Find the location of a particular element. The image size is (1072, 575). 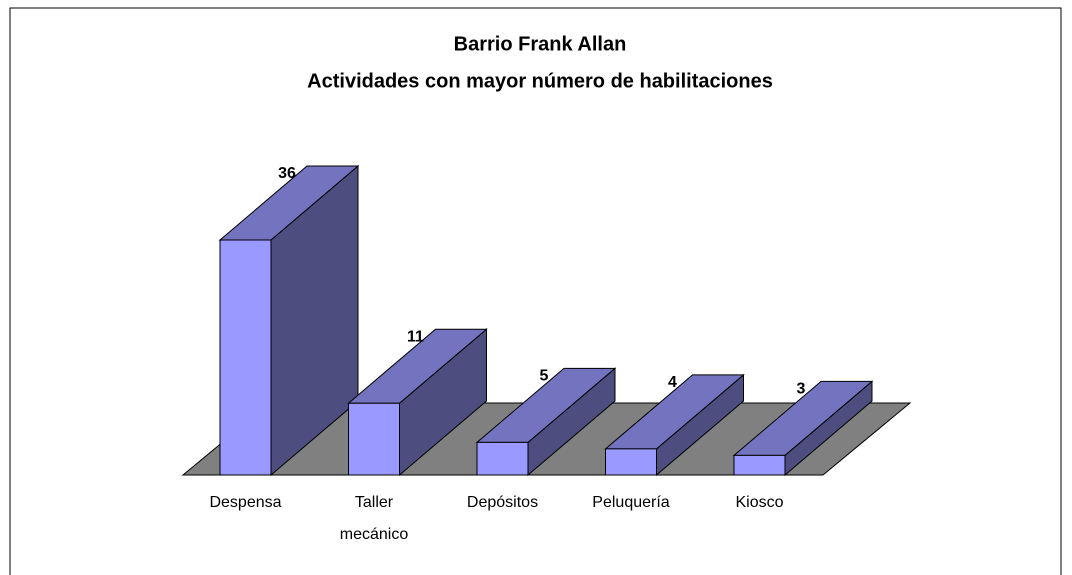

x-tick-label: Peluquería is located at coordinates (631, 502).